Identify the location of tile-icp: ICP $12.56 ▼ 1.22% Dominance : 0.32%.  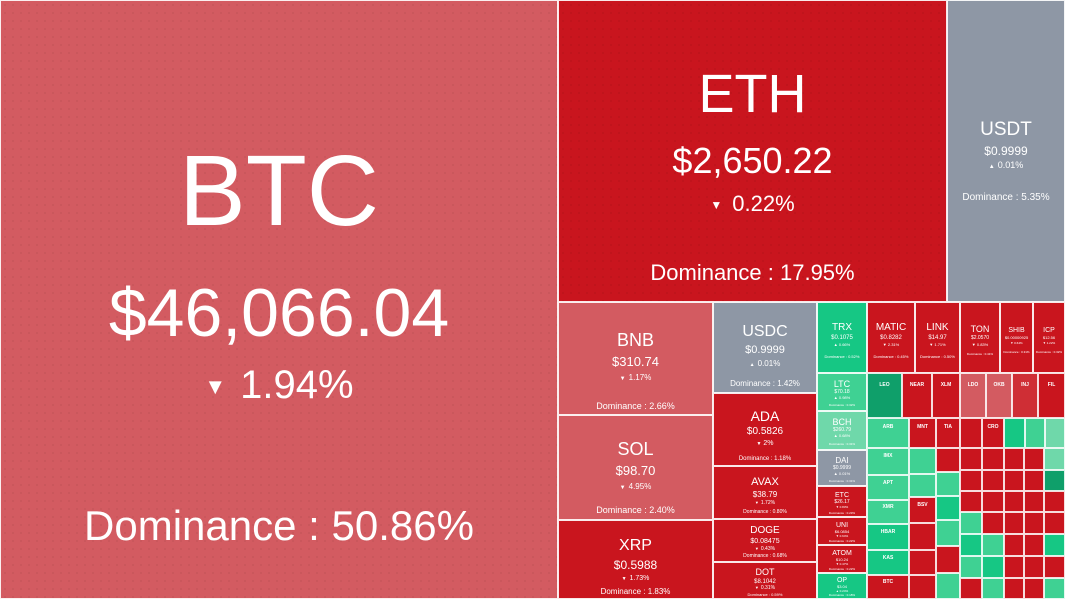
(1049, 337).